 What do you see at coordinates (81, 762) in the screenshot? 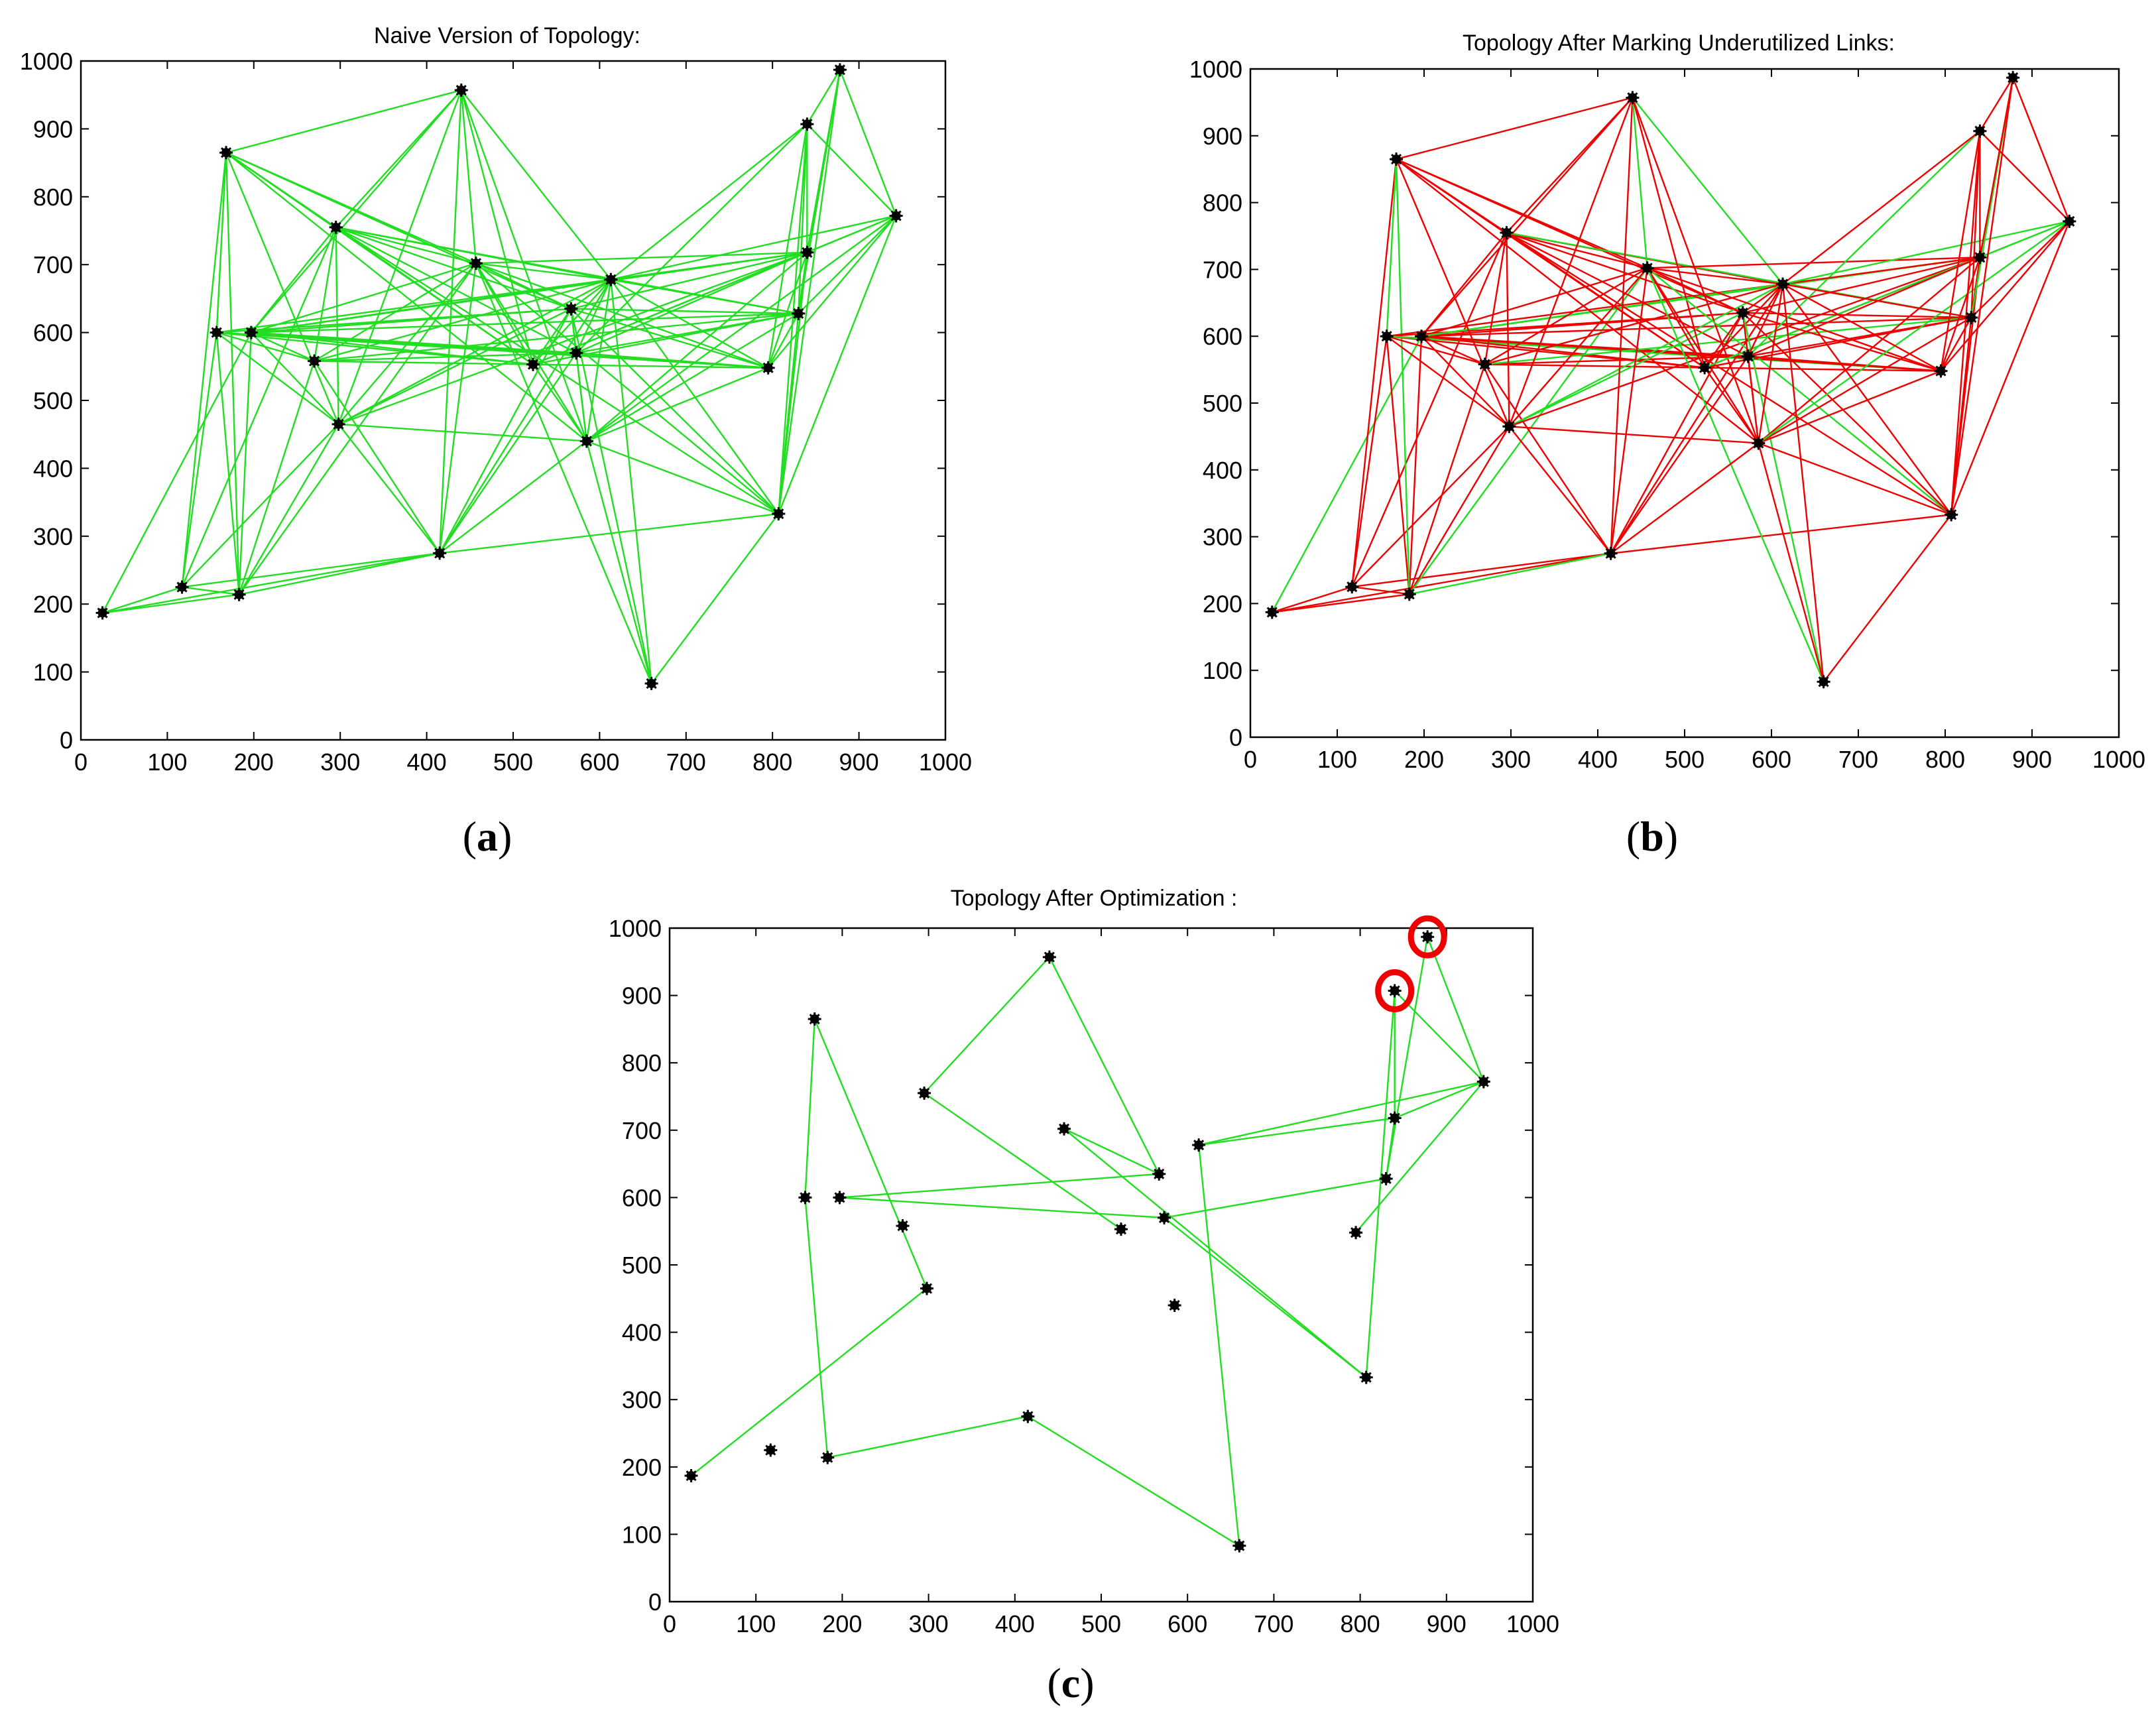
I see `x-tick-label: 0` at bounding box center [81, 762].